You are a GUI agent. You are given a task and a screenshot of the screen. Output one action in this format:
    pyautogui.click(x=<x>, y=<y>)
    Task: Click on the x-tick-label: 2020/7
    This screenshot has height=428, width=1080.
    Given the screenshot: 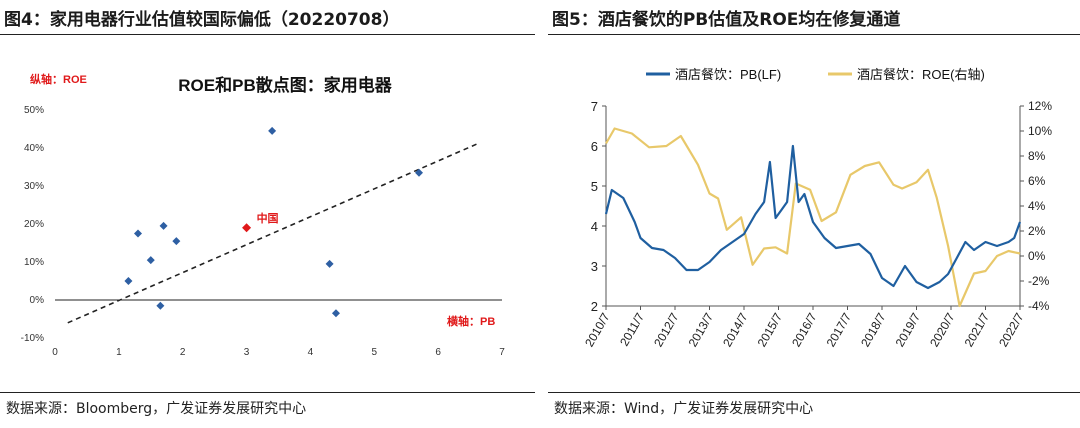 What is the action you would take?
    pyautogui.click(x=942, y=329)
    